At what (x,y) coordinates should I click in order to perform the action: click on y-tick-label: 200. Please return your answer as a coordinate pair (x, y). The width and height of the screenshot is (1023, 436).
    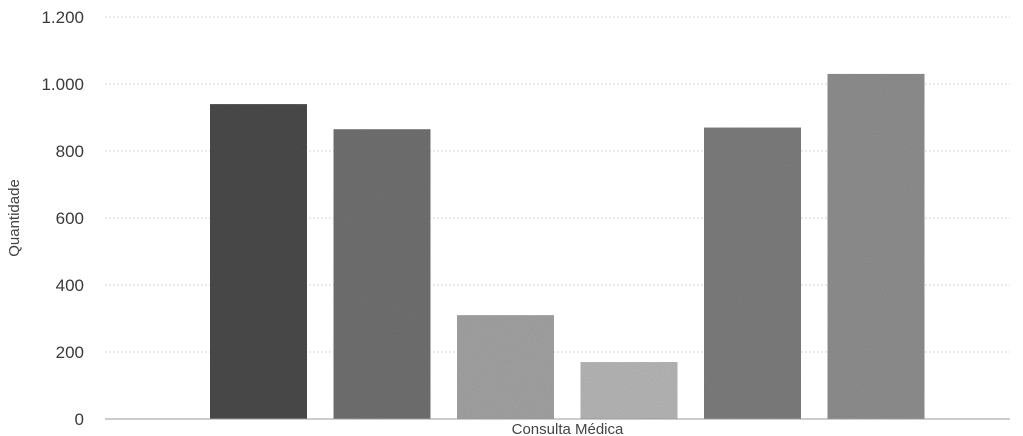
    Looking at the image, I should click on (70, 352).